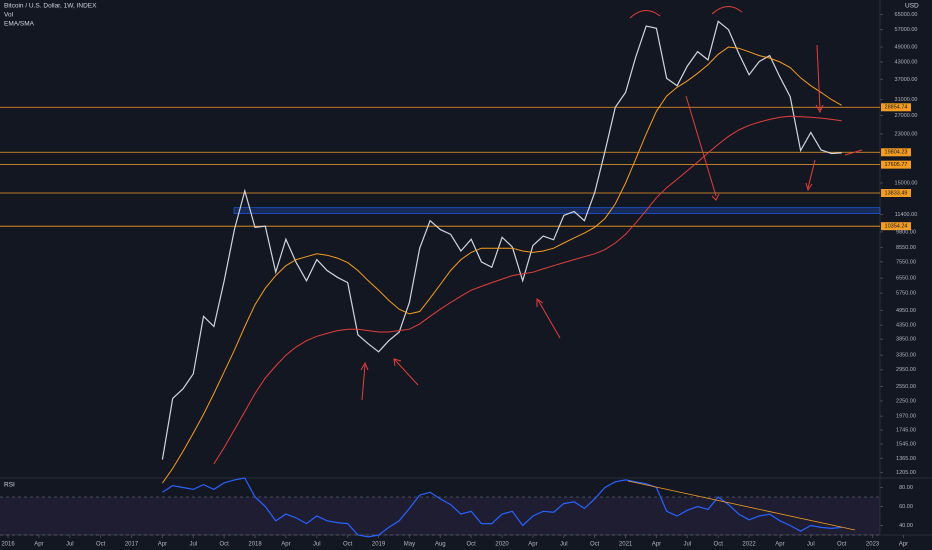 Image resolution: width=932 pixels, height=550 pixels. I want to click on series-line, so click(502, 507).